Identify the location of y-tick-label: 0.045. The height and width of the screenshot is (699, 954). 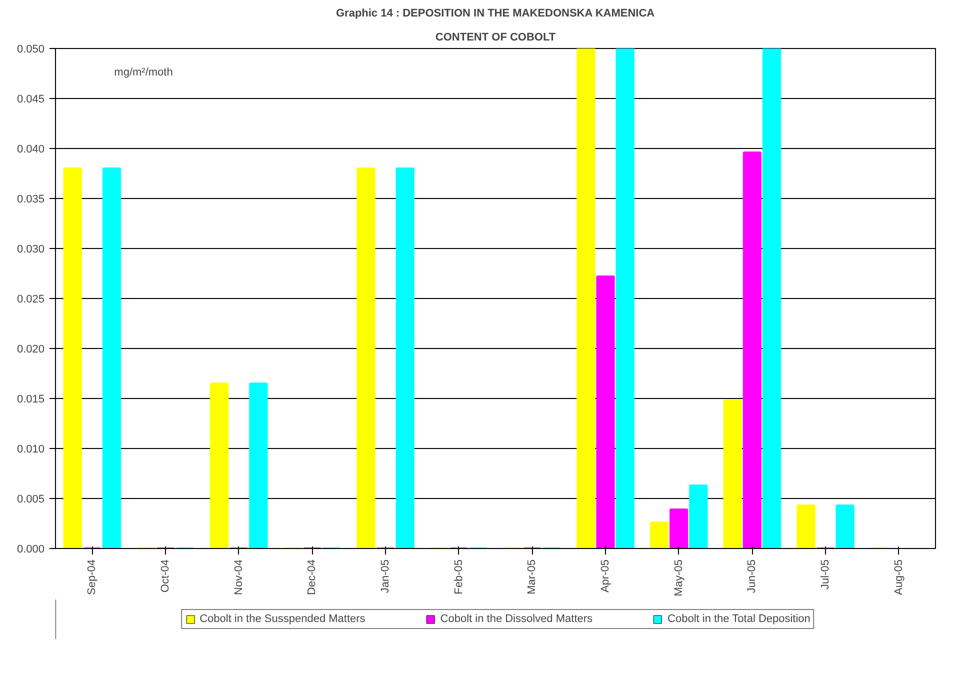
(30, 100).